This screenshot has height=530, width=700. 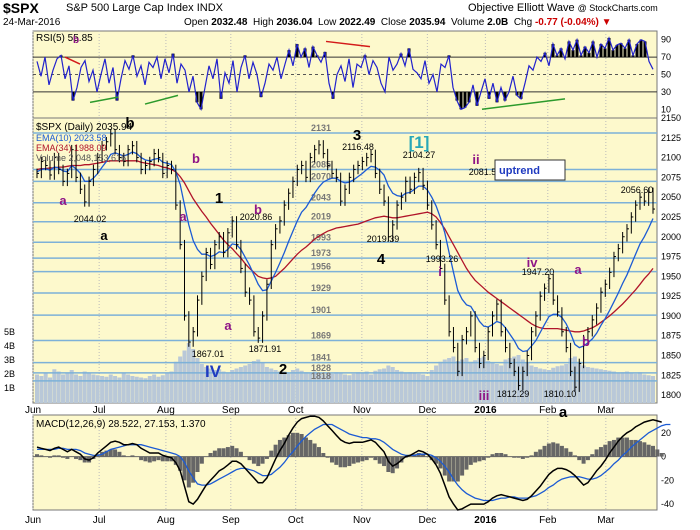 What do you see at coordinates (563, 8) in the screenshot?
I see `brand-label: Objective Elliott Wave @ StockCharts.com` at bounding box center [563, 8].